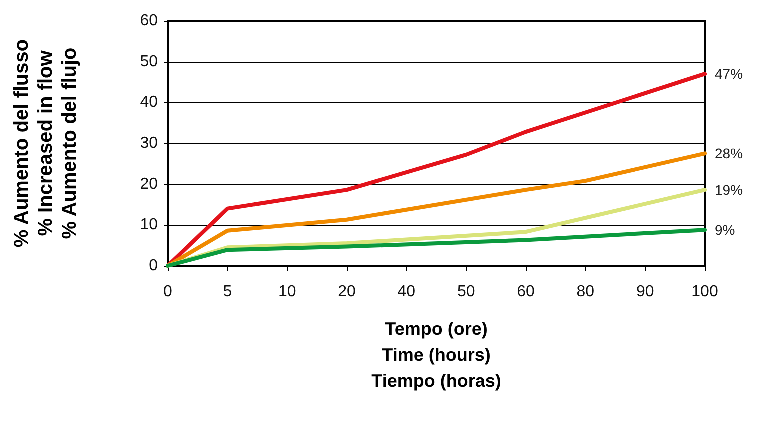 The height and width of the screenshot is (441, 763). Describe the element at coordinates (347, 292) in the screenshot. I see `x-tick-label: 20` at that location.